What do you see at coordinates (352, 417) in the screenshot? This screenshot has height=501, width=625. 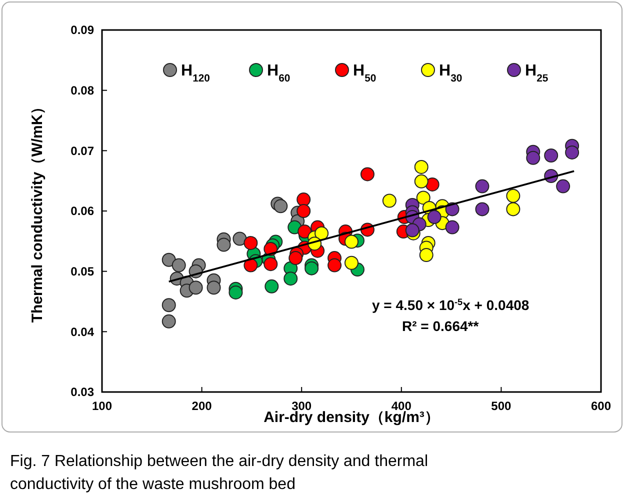 I see `x-axis-title: Air-dry density（kg/m³）` at bounding box center [352, 417].